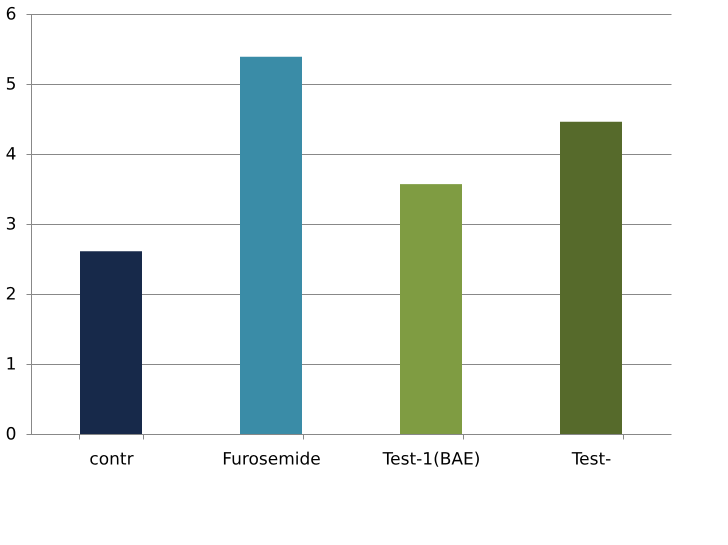  I want to click on x-tick-label: Test-1(BAE), so click(431, 460).